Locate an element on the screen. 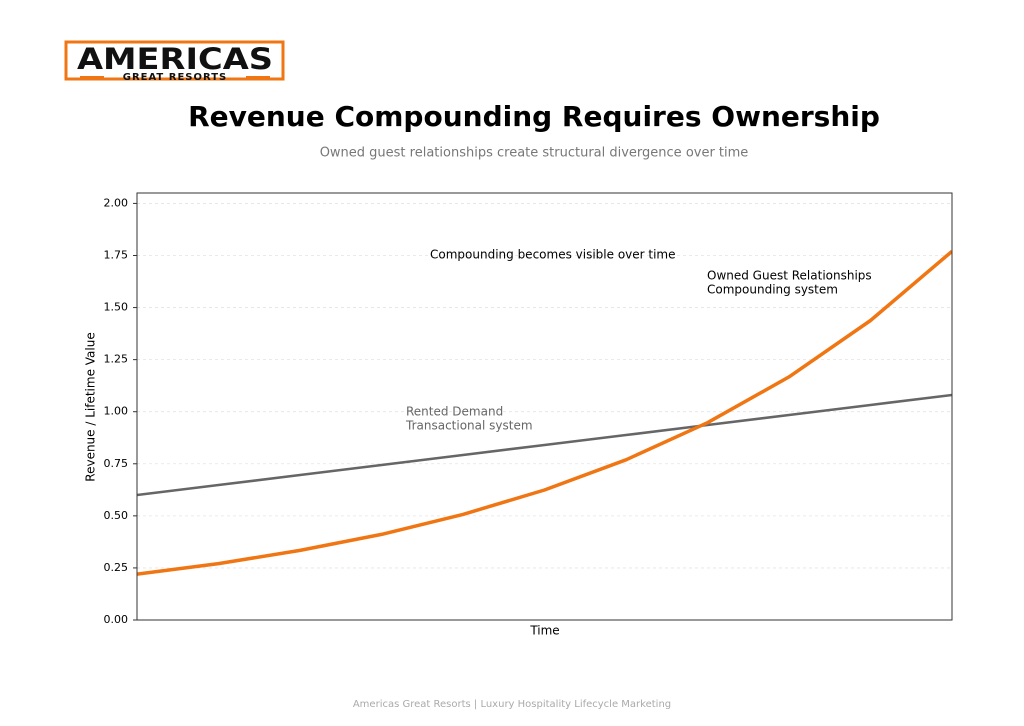 The height and width of the screenshot is (726, 1024). y-tick-label: 0.50 is located at coordinates (116, 515).